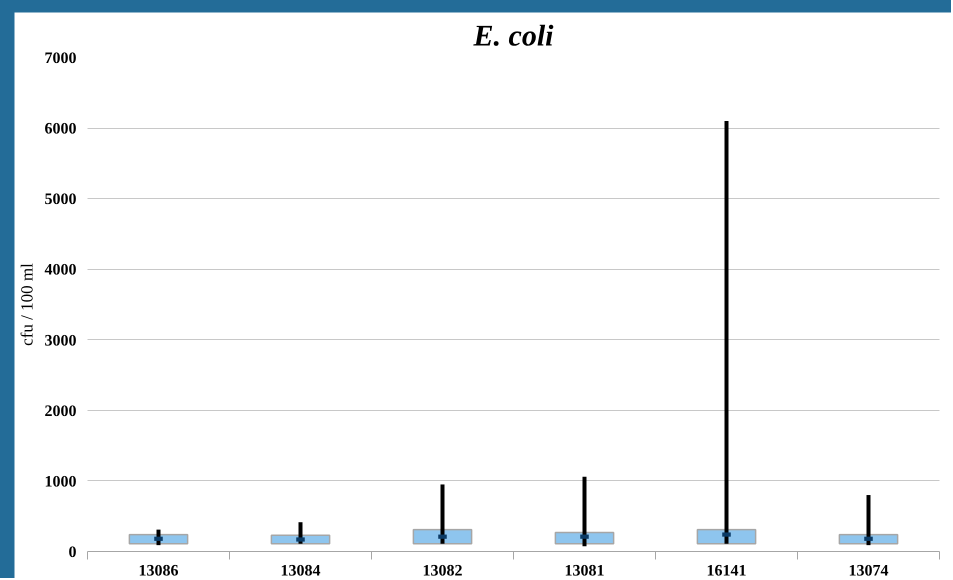  What do you see at coordinates (158, 571) in the screenshot?
I see `x-tick-label: 13086` at bounding box center [158, 571].